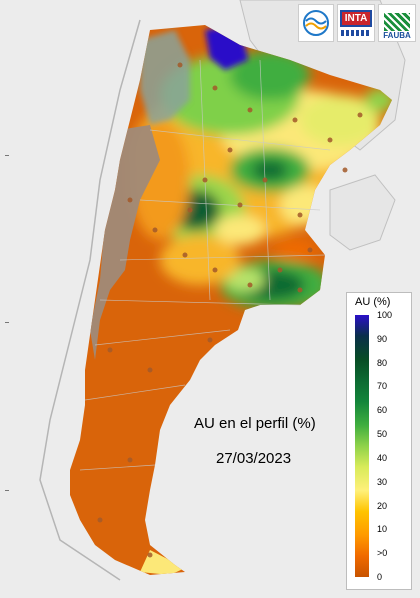 The width and height of the screenshot is (420, 598). Describe the element at coordinates (397, 35) in the screenshot. I see `fauba-logo-text: FAUBA` at that location.